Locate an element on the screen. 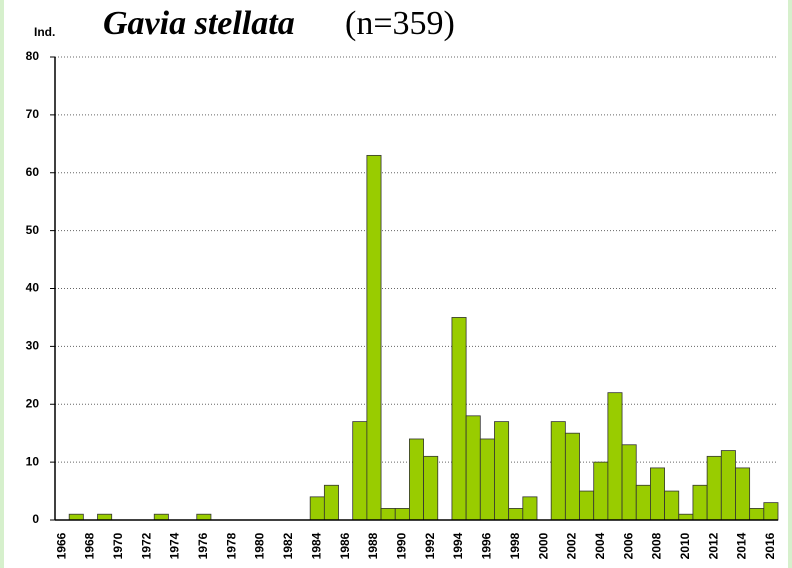  x-tick-label: 1986 is located at coordinates (345, 545).